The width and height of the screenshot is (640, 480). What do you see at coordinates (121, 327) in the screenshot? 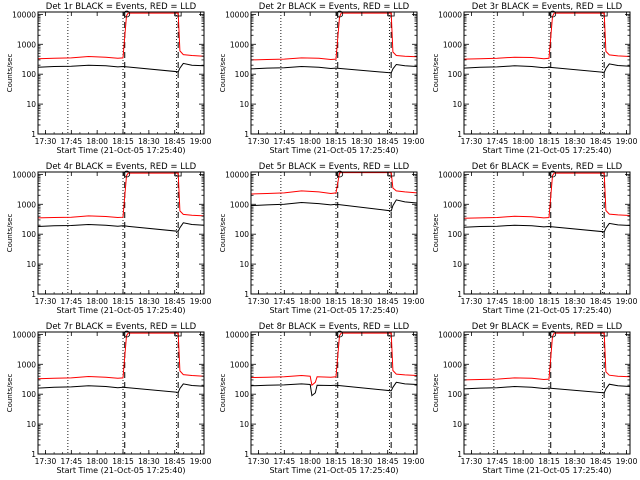
I see `panel-title: Det 7r BLACK = Events, RED = LLD` at bounding box center [121, 327].